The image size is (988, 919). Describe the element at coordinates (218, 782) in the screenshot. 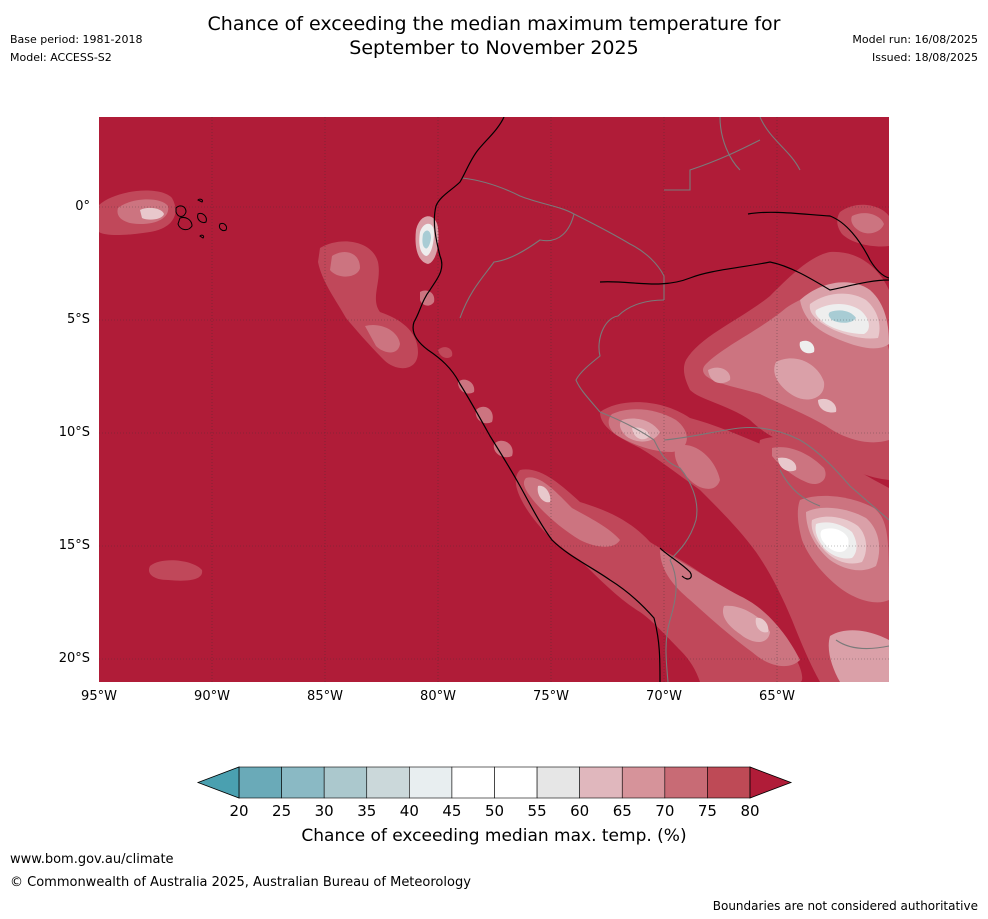

I see `colorbar-low-extension` at that location.